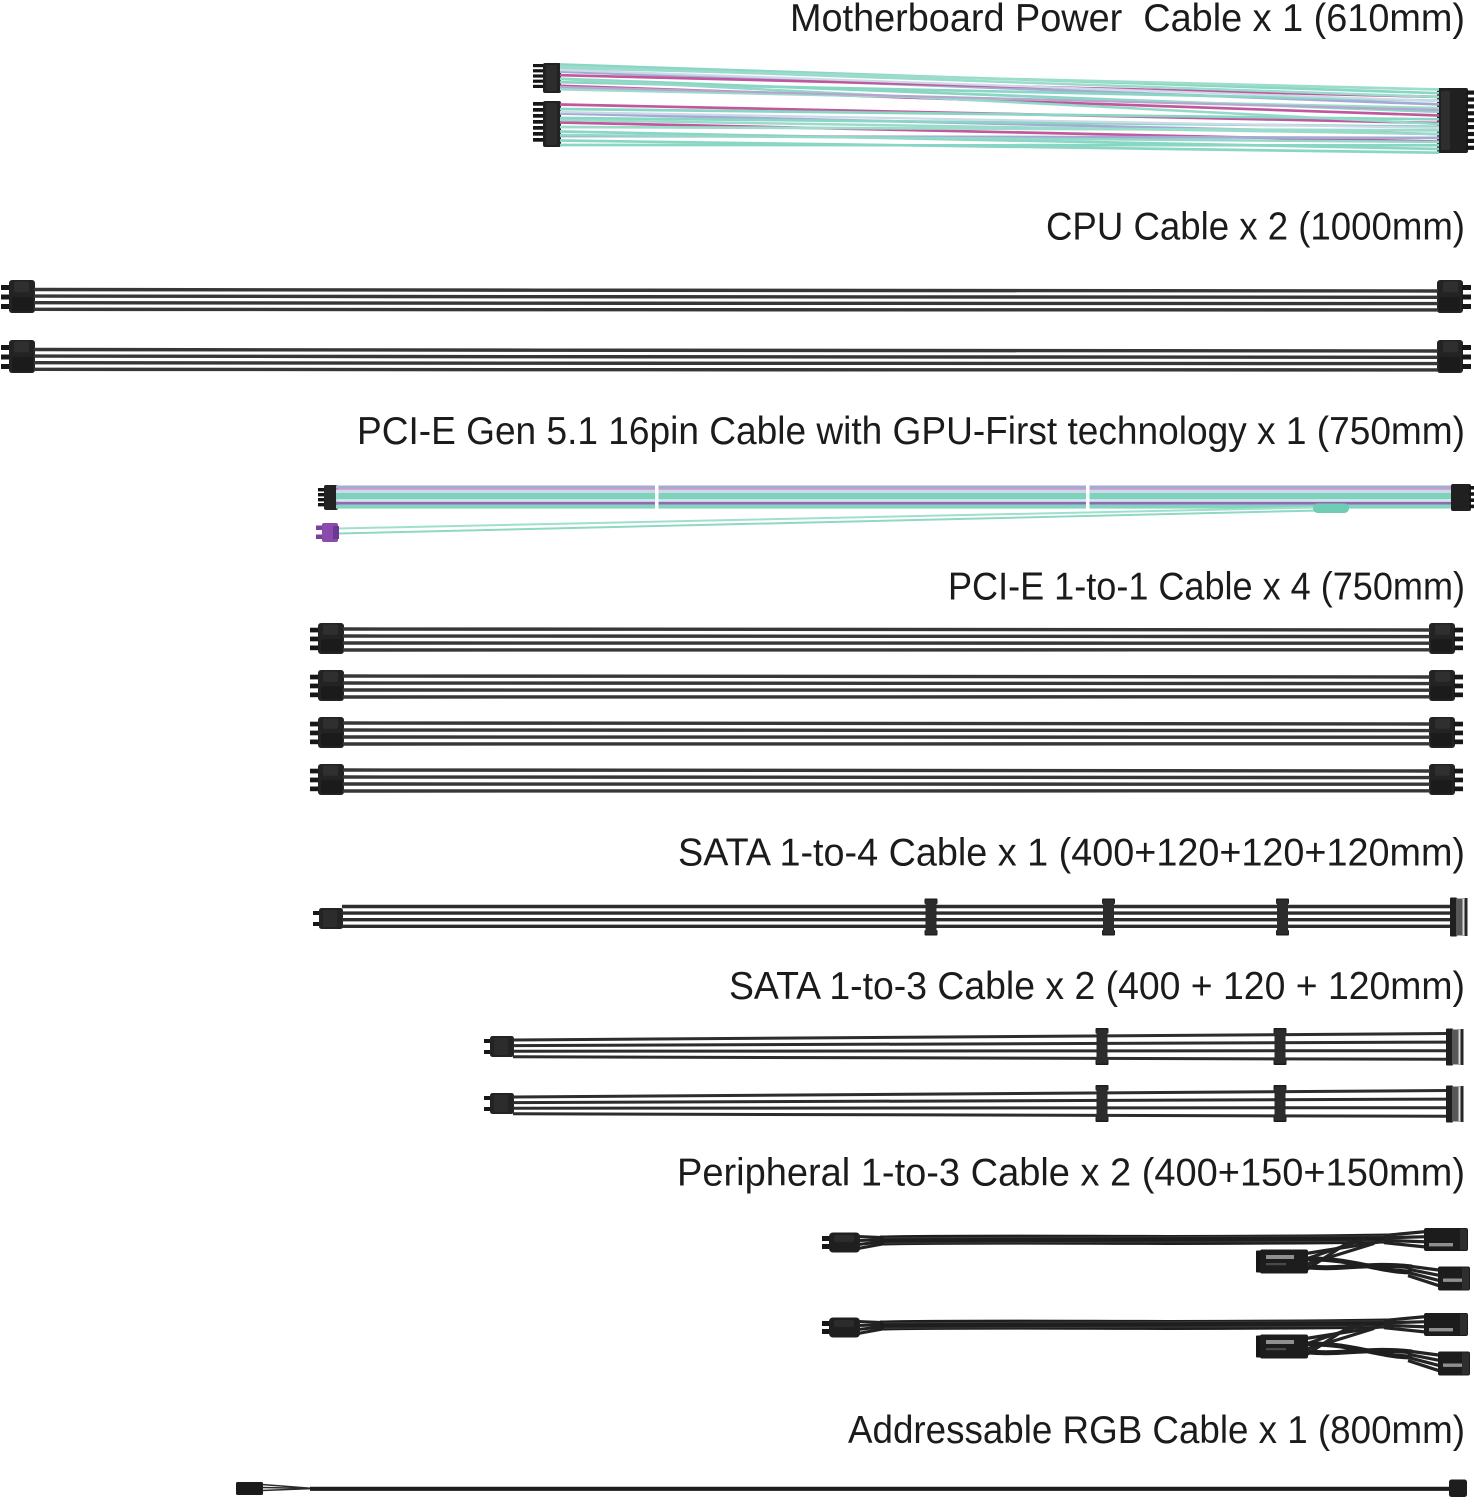 This screenshot has width=1474, height=1505. Describe the element at coordinates (1156, 1430) in the screenshot. I see `svg-text:Addressable RGB Cable x 1 (800: Addressable RGB Cable x 1 (800mm)` at that location.